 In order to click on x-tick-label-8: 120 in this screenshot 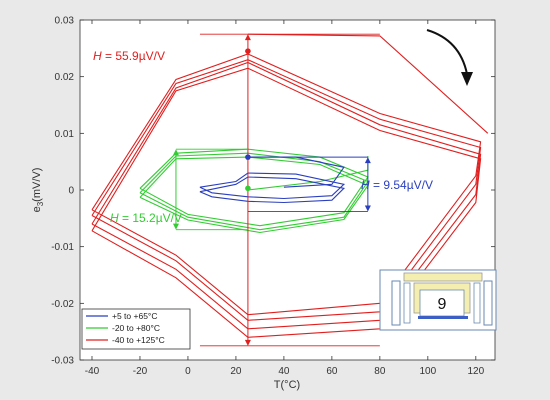, I will do `click(475, 371)`.